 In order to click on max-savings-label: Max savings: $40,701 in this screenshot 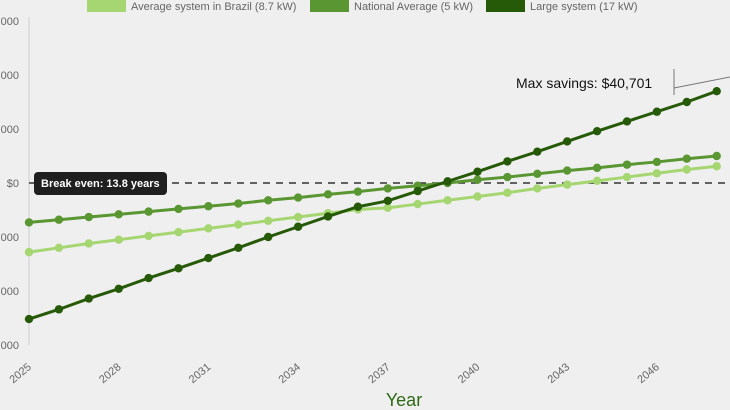, I will do `click(584, 83)`.